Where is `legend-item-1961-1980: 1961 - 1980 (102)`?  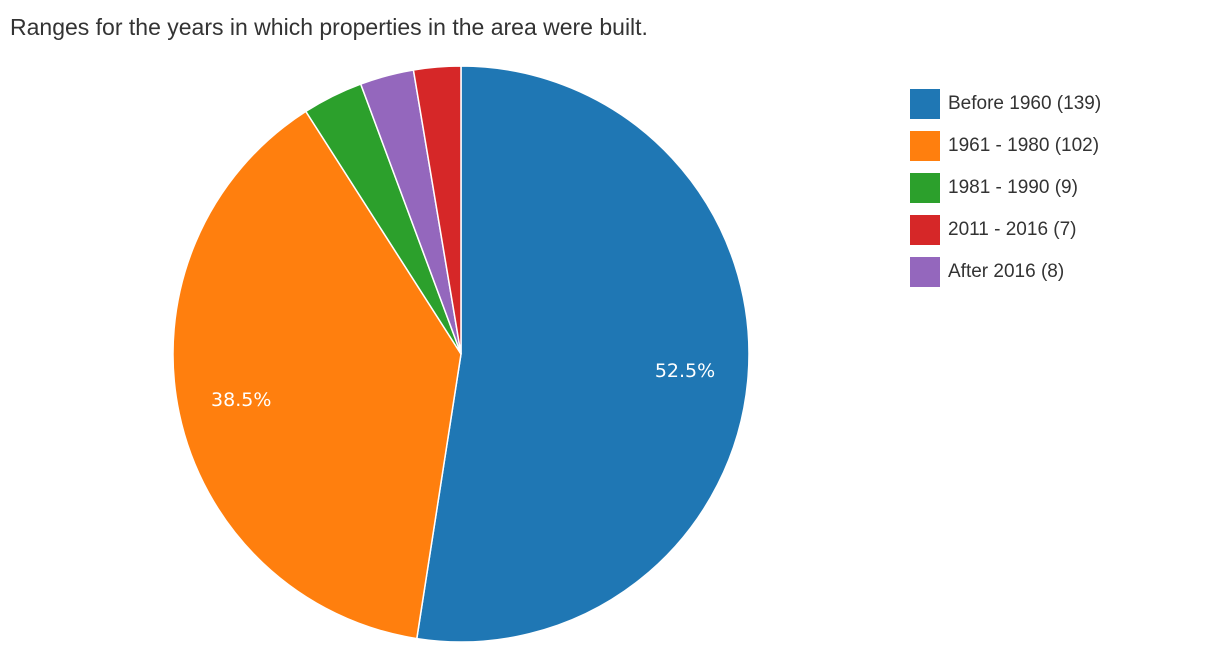 legend-item-1961-1980: 1961 - 1980 (102) is located at coordinates (1005, 146).